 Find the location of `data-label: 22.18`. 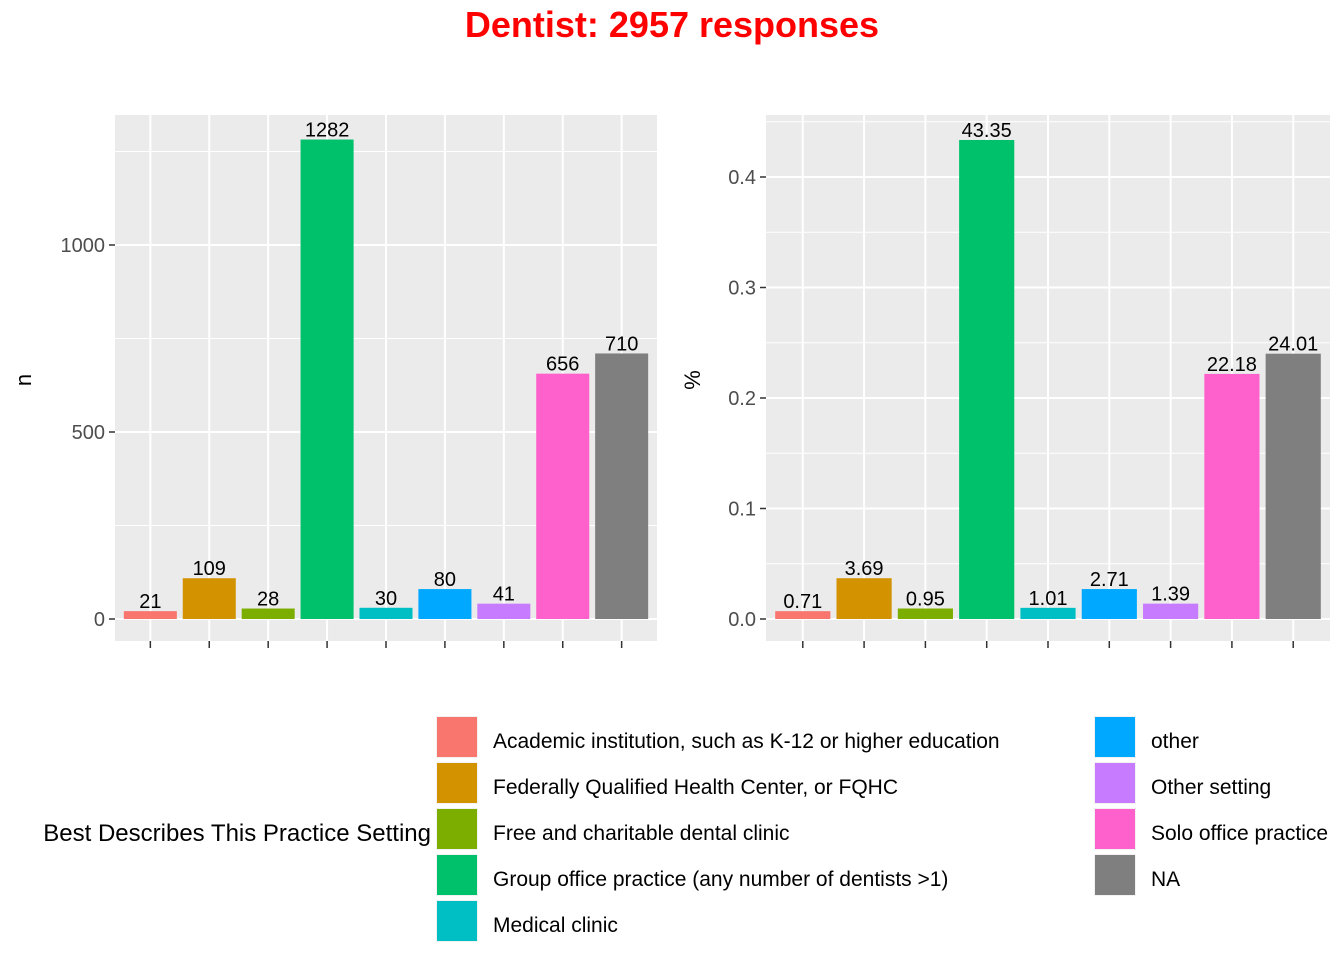

data-label: 22.18 is located at coordinates (1232, 365).